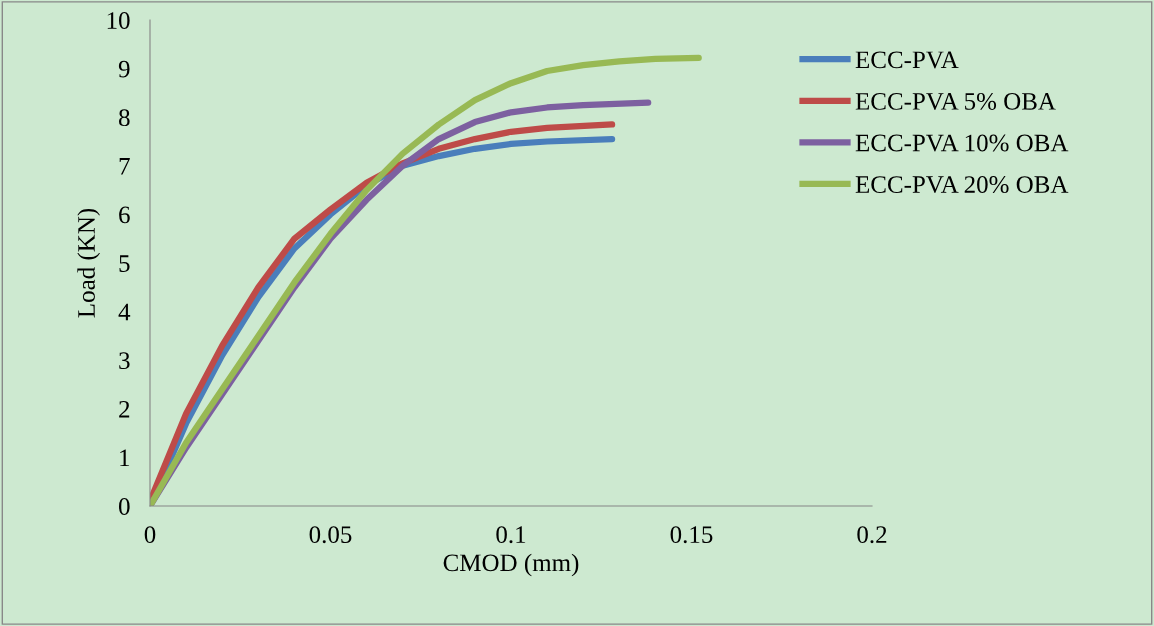 This screenshot has width=1154, height=626. What do you see at coordinates (124, 215) in the screenshot?
I see `y-tick-label: 6` at bounding box center [124, 215].